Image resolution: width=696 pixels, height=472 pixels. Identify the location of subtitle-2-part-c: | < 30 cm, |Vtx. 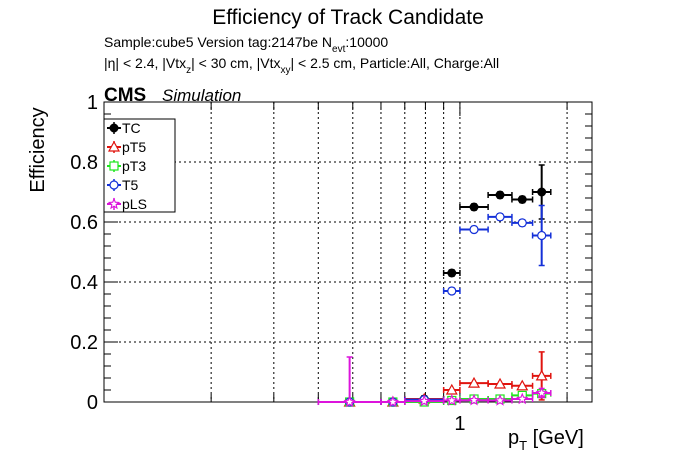
(235, 63).